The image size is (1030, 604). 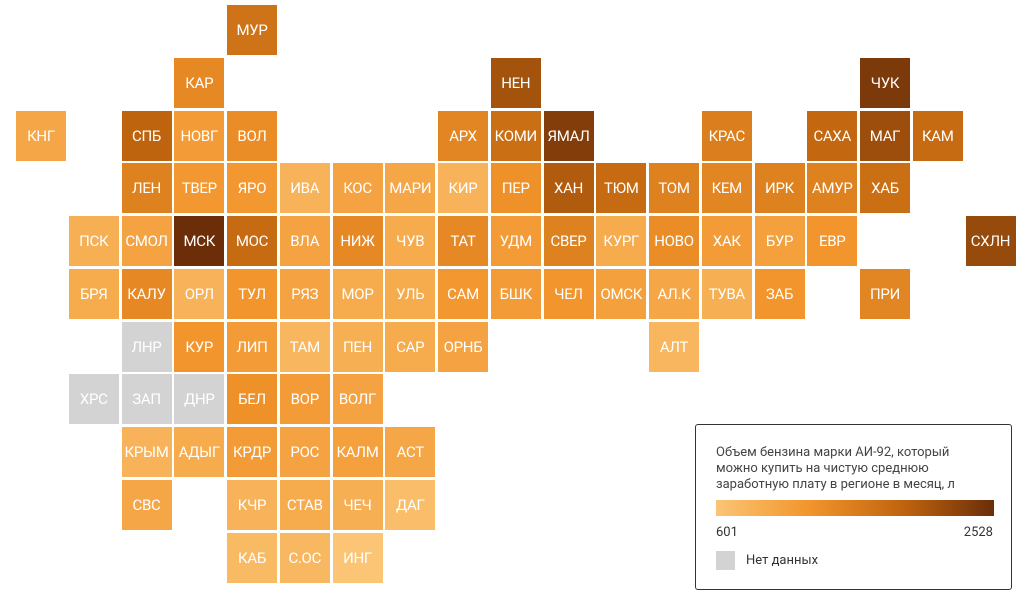 What do you see at coordinates (885, 293) in the screenshot?
I see `region-tile: ПРИ` at bounding box center [885, 293].